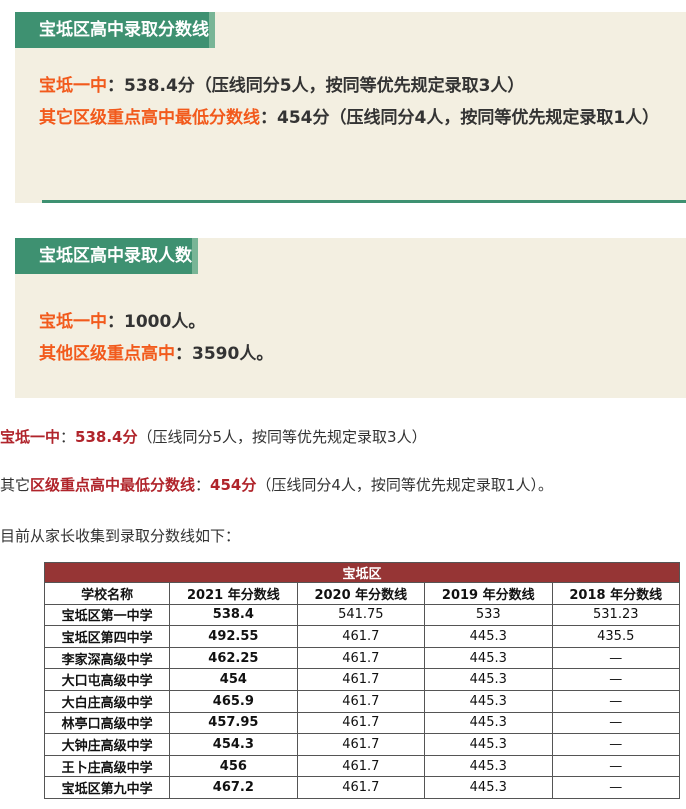 Image resolution: width=686 pixels, height=809 pixels. What do you see at coordinates (233, 636) in the screenshot?
I see `score-cell: 492.55` at bounding box center [233, 636].